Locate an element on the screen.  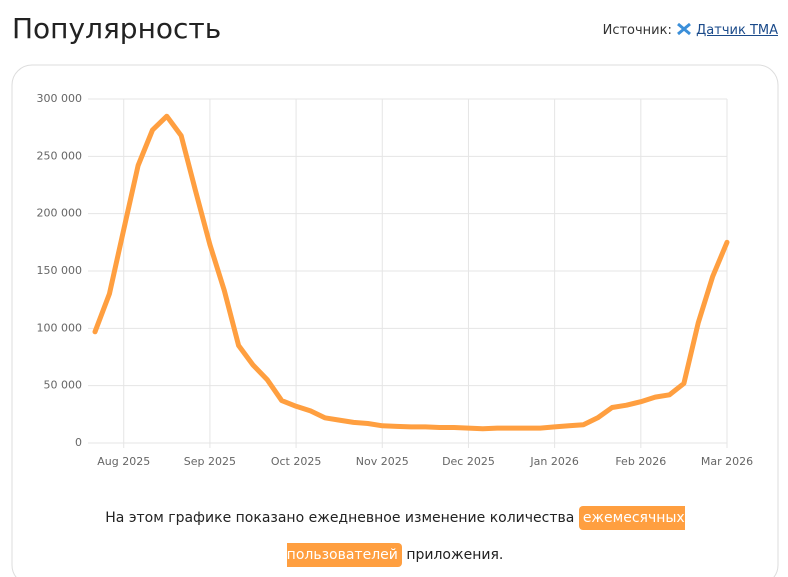
x-tick-label: Aug 2025 is located at coordinates (123, 461).